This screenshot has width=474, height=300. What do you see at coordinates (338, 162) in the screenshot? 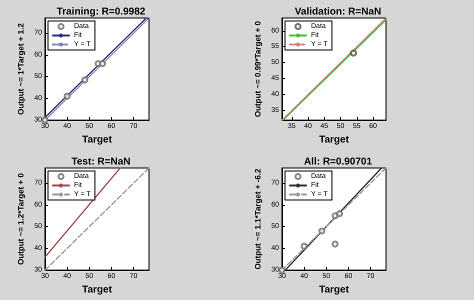
I see `chart-title: All: R=0.90701` at bounding box center [338, 162].